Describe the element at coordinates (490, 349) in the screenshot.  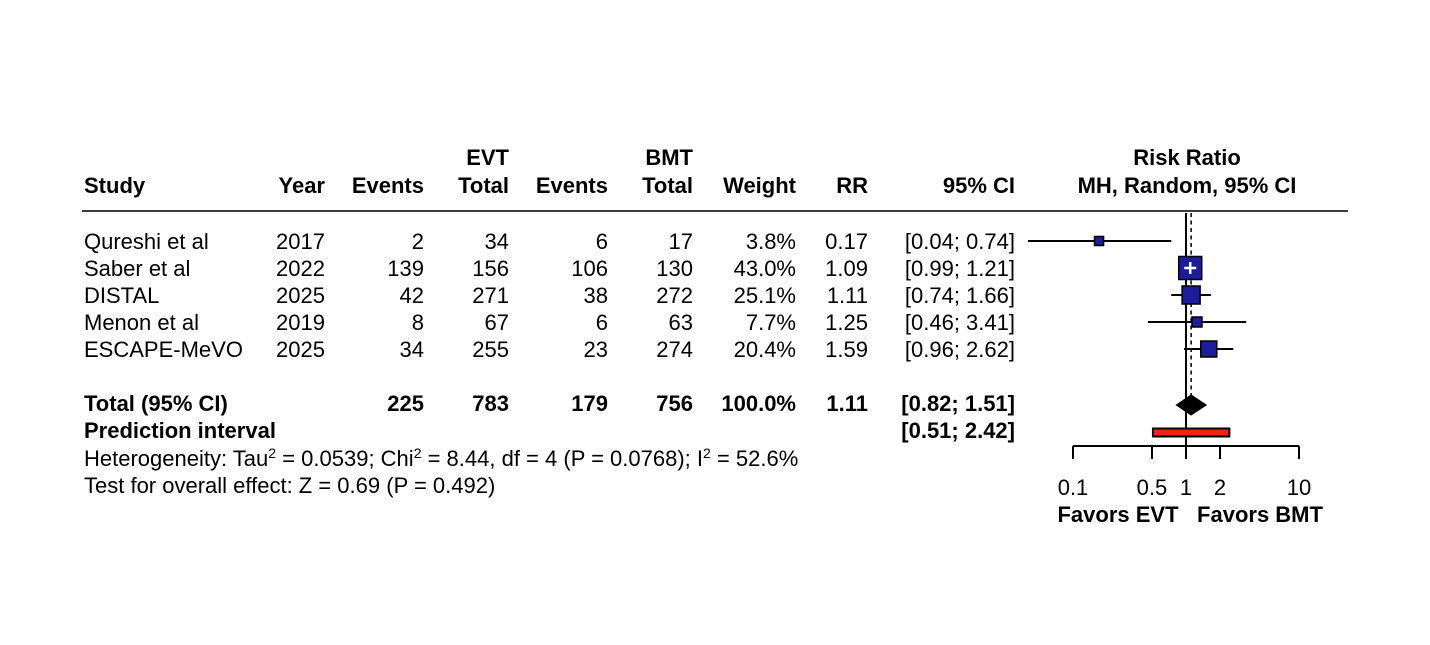
I see `evt-total: 255` at that location.